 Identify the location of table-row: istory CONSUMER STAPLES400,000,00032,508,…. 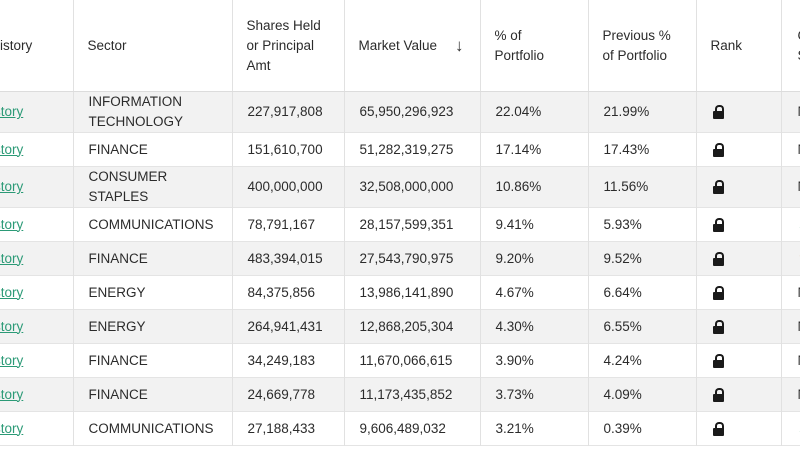
(400, 187).